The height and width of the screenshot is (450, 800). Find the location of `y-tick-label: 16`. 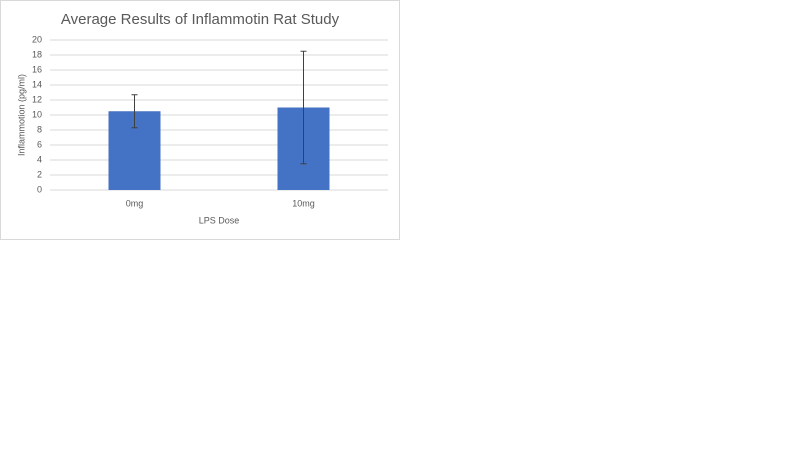

y-tick-label: 16 is located at coordinates (37, 69).